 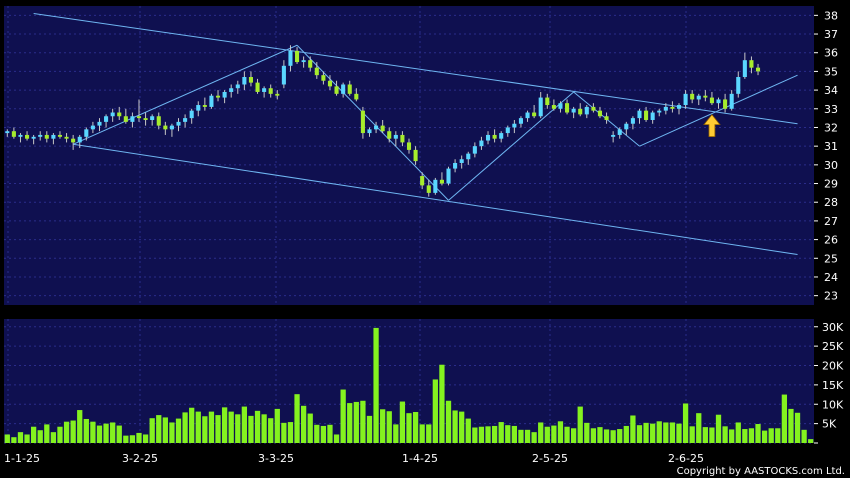 What do you see at coordinates (831, 240) in the screenshot?
I see `price-tick-label: 26` at bounding box center [831, 240].